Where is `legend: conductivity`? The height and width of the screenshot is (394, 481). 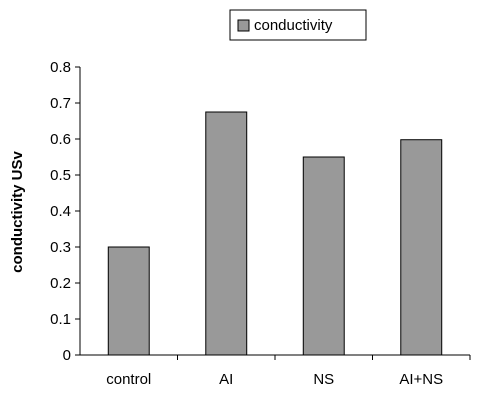
legend: conductivity is located at coordinates (298, 25).